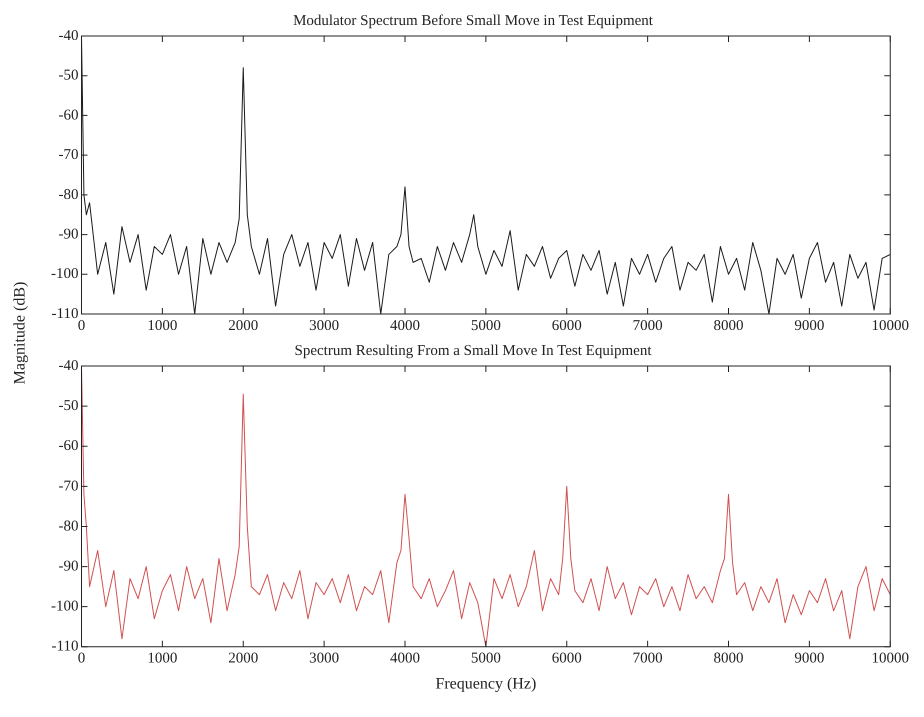 The height and width of the screenshot is (717, 924). I want to click on chart-title: Spectrum Resulting From a Small Move In Test Equipment, so click(473, 350).